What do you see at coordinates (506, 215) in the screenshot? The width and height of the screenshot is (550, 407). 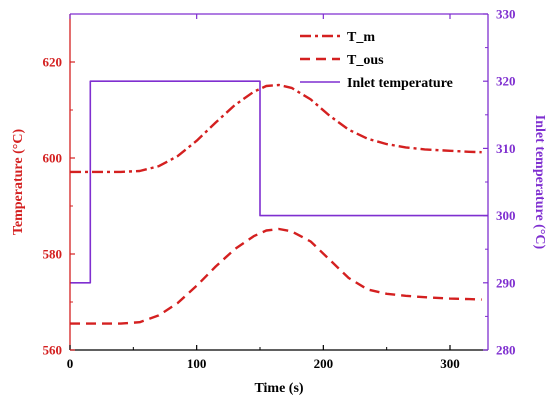 I see `y-right-tick-label: 300` at bounding box center [506, 215].